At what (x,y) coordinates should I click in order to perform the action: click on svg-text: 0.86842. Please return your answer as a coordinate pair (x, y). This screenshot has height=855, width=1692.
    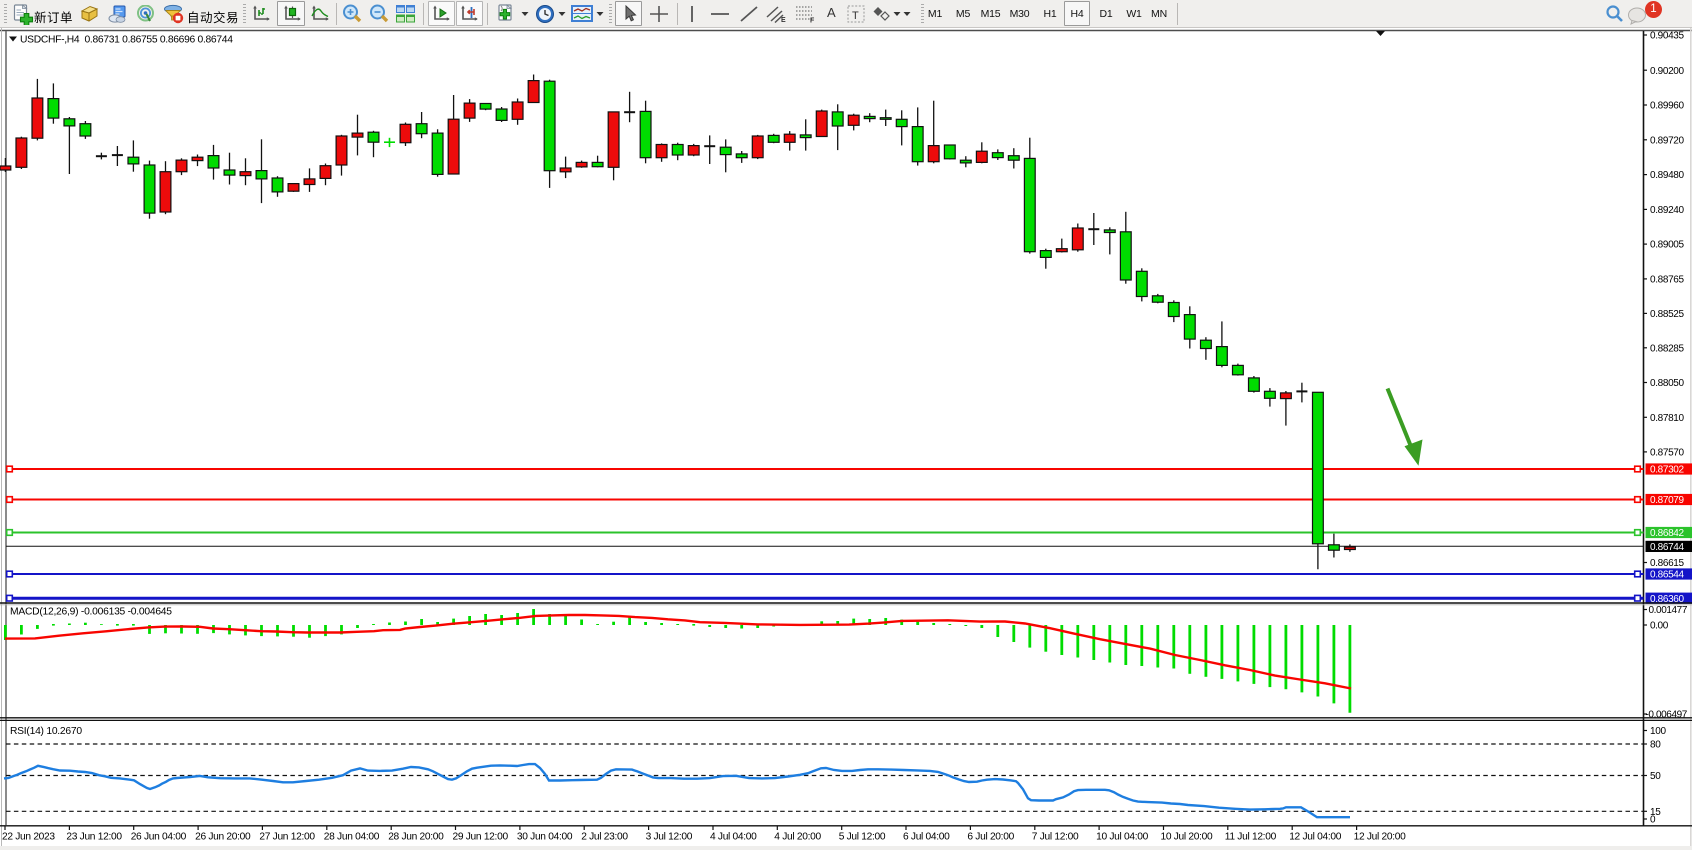
    Looking at the image, I should click on (1667, 533).